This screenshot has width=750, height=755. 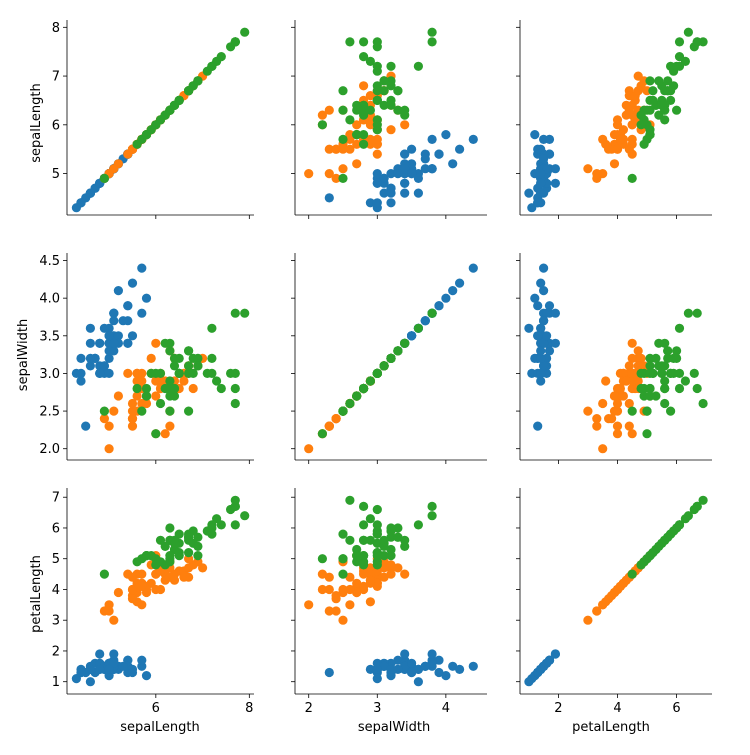 What do you see at coordinates (56, 125) in the screenshot?
I see `y-tick-label-r0-1: 6` at bounding box center [56, 125].